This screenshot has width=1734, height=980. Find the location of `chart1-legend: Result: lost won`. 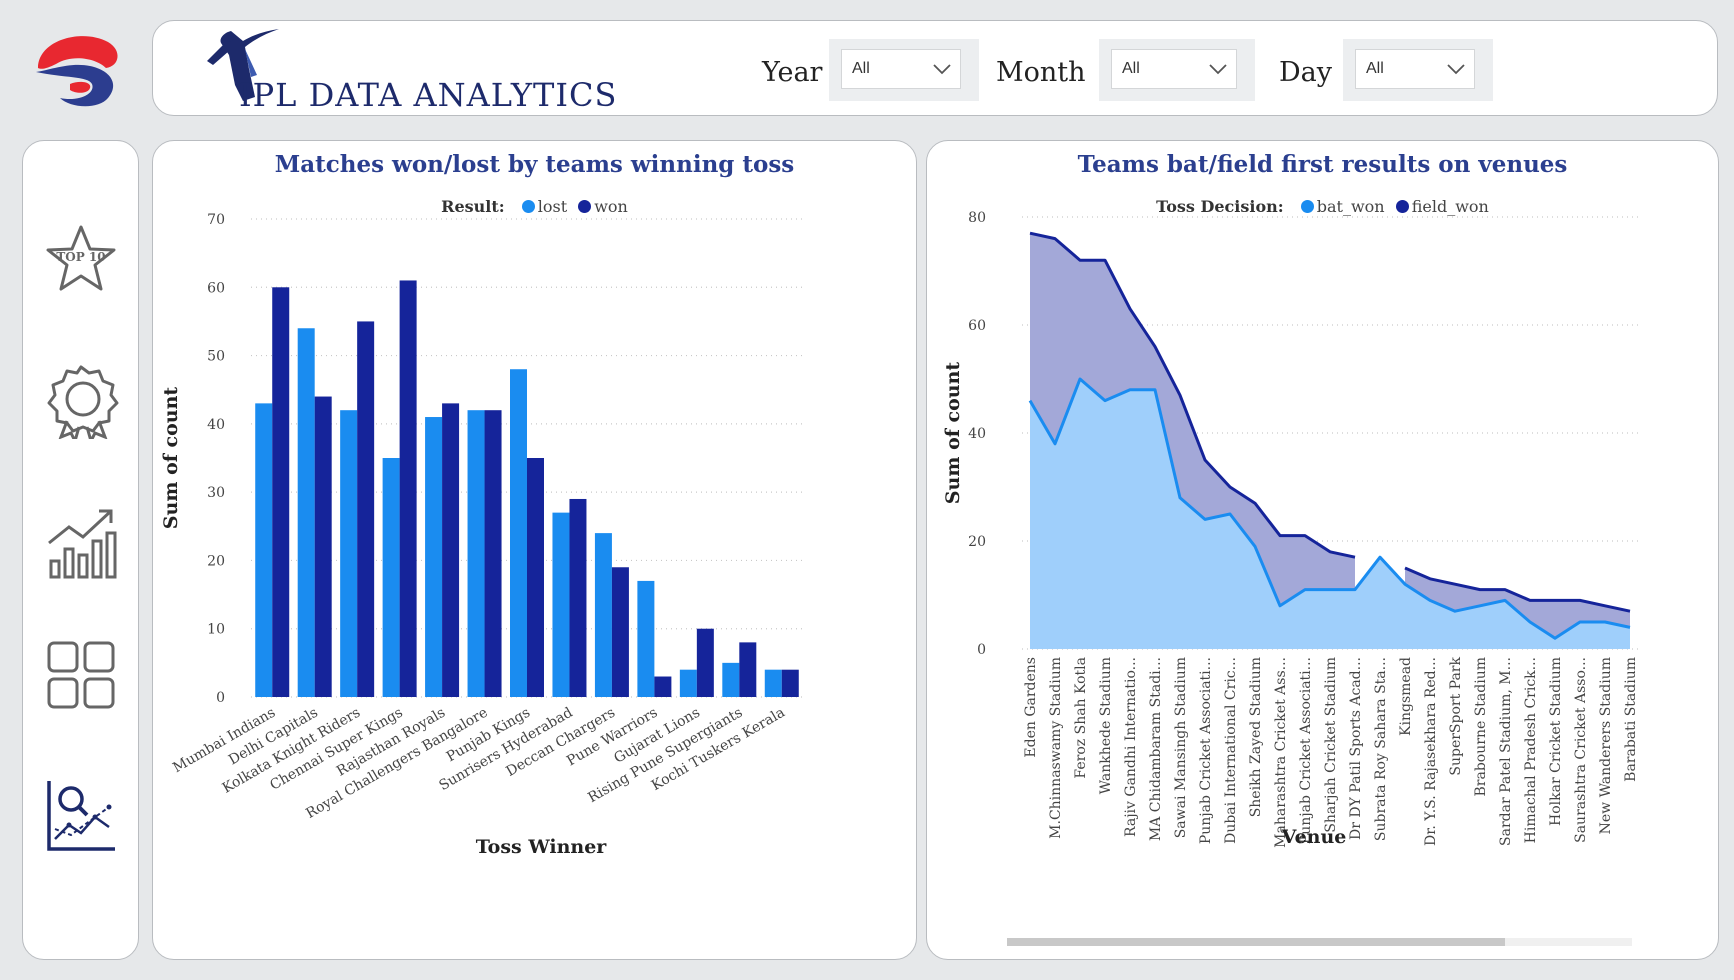

chart1-legend: Result: lost won is located at coordinates (534, 206).